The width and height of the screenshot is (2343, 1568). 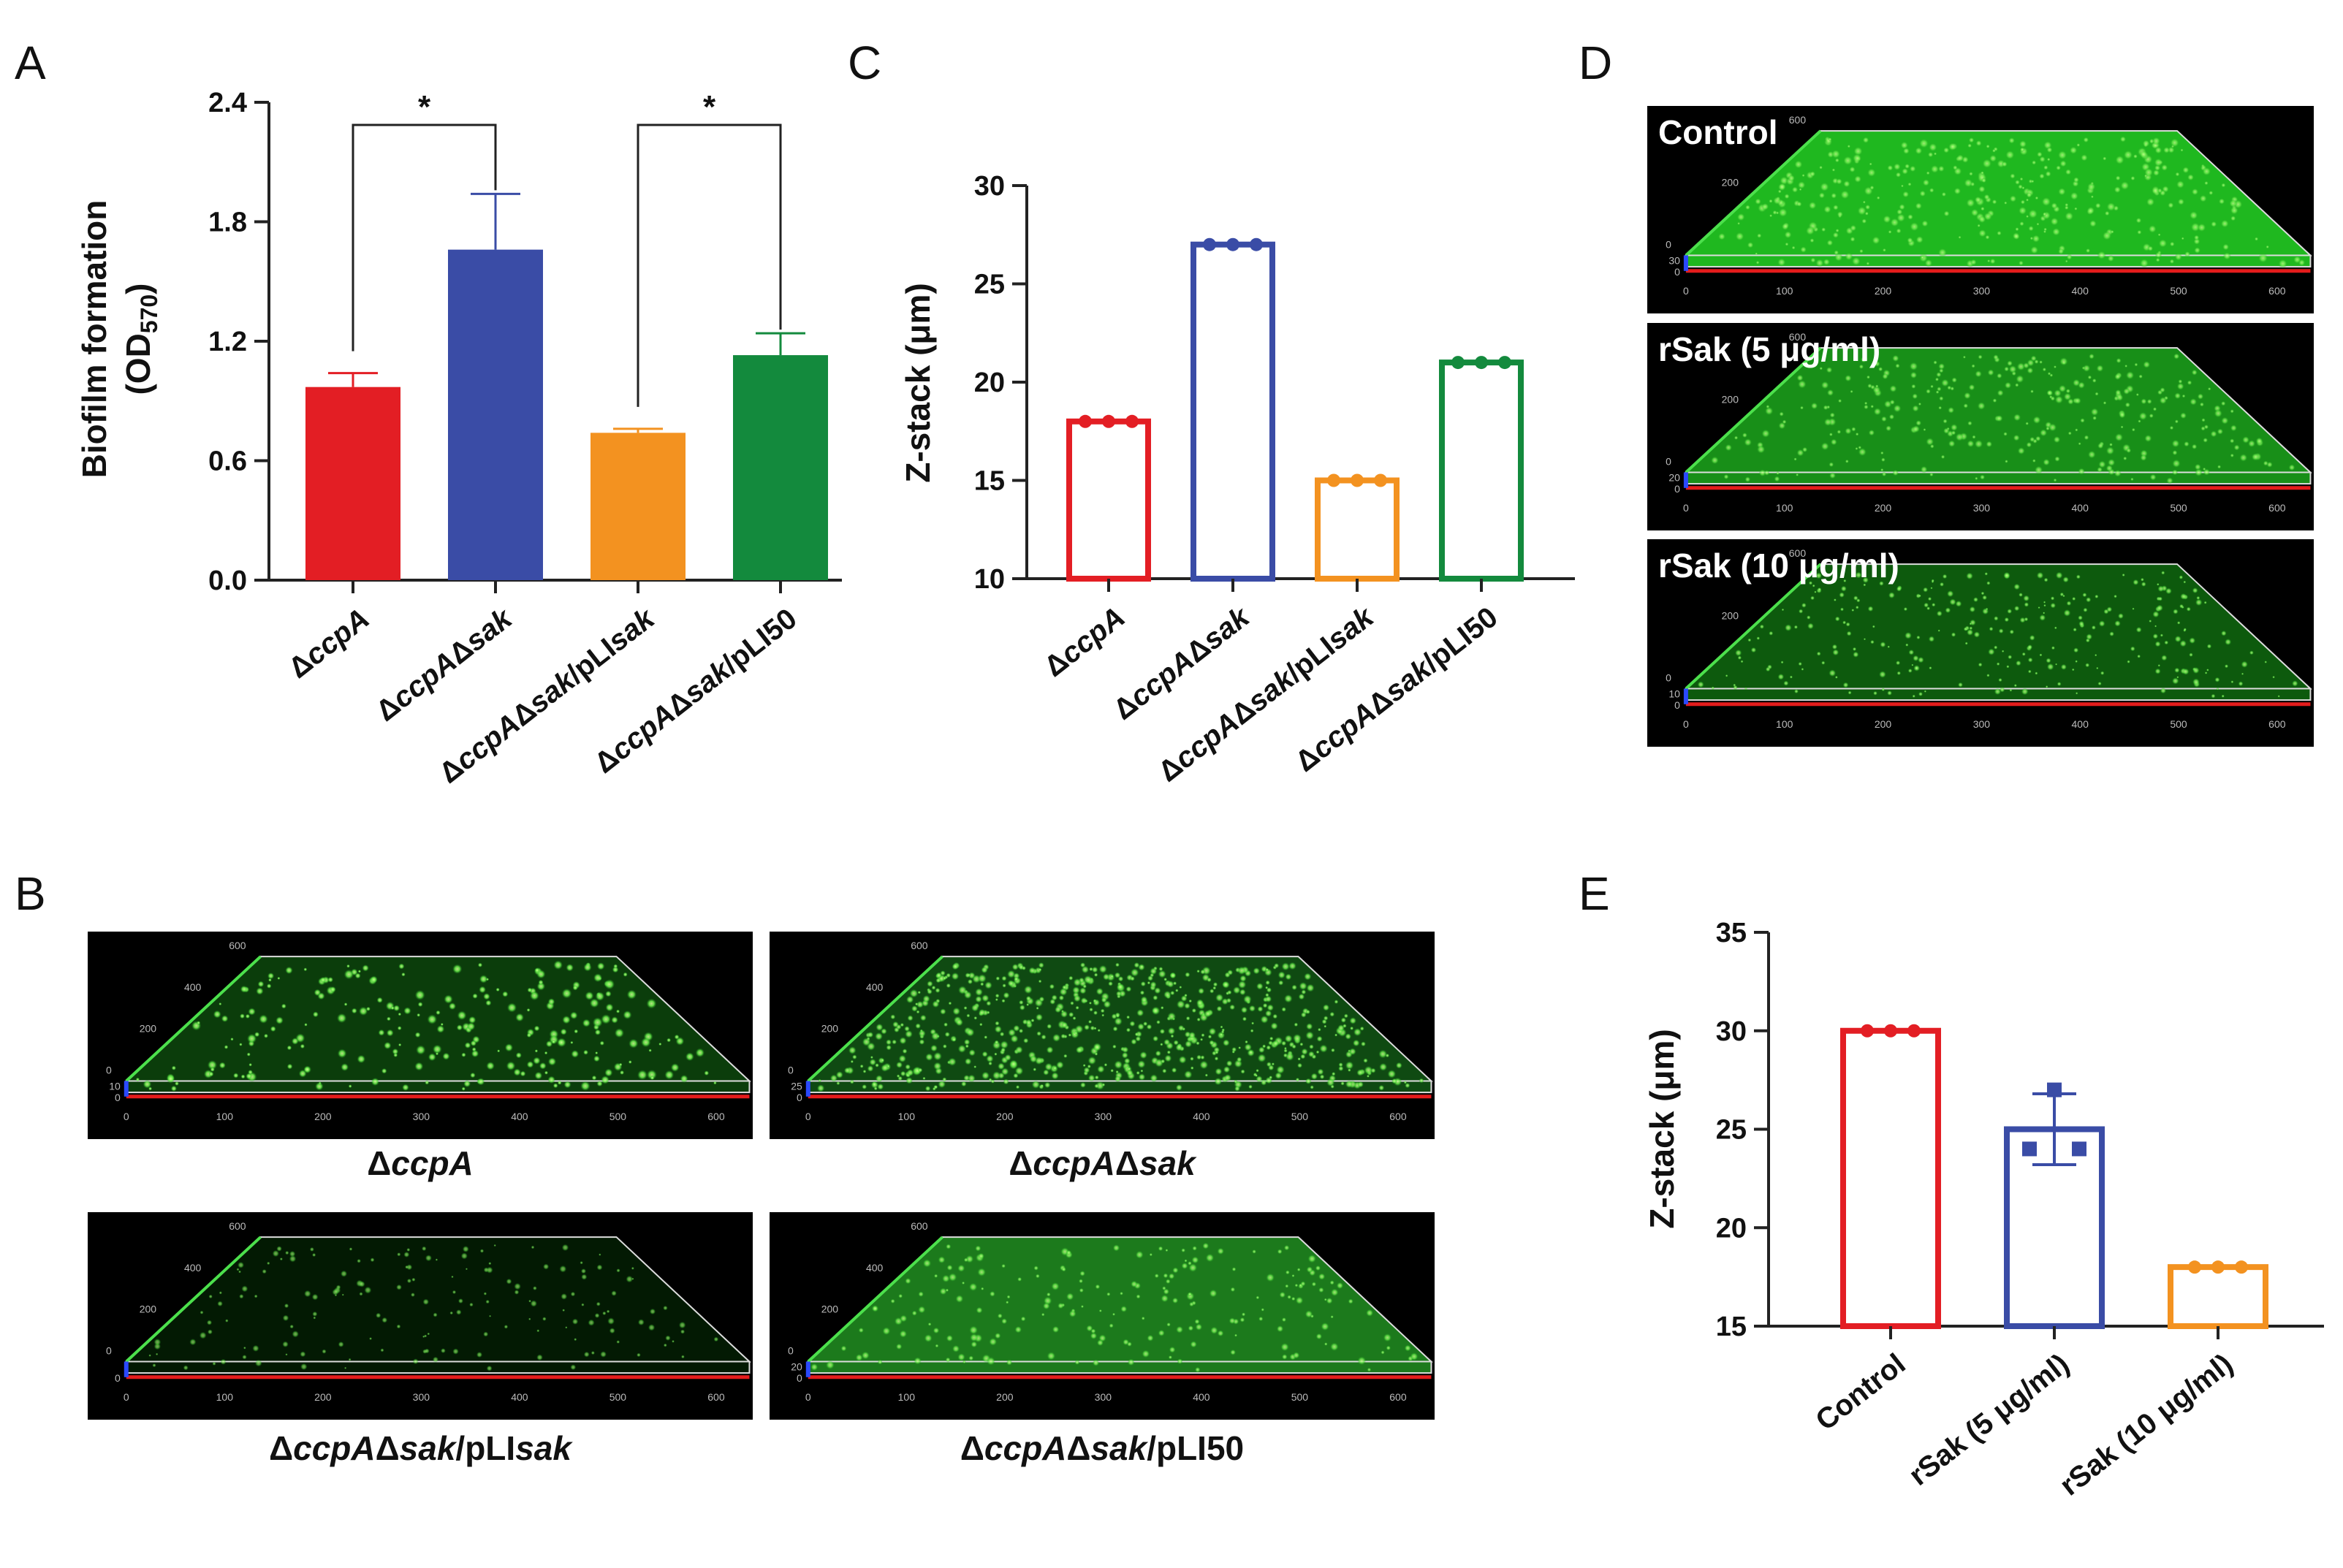 I want to click on chartC-ytick-label: 15, so click(x=989, y=481).